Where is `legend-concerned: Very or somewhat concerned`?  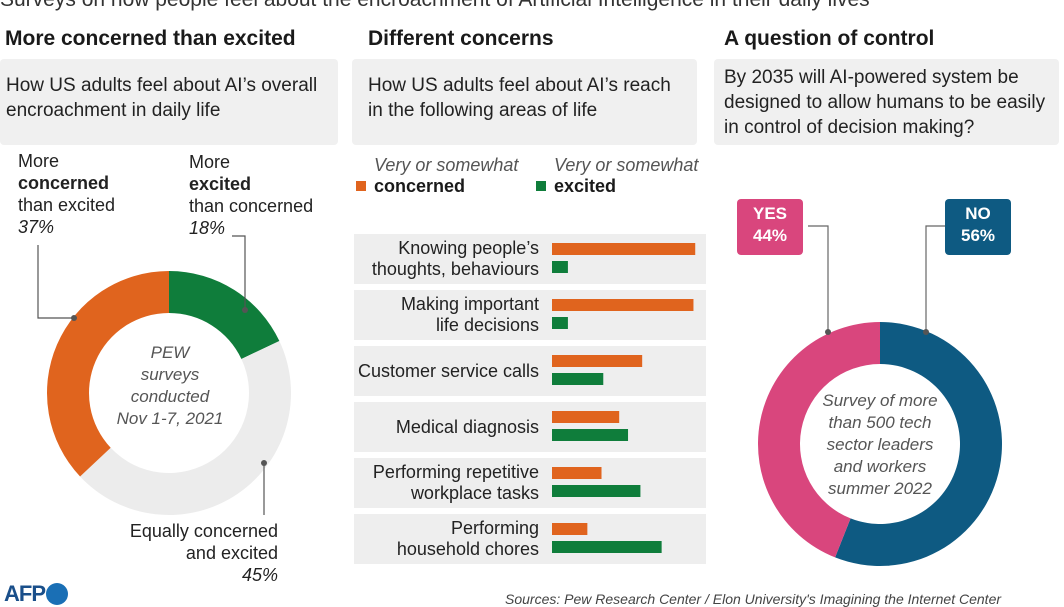 legend-concerned: Very or somewhat concerned is located at coordinates (437, 176).